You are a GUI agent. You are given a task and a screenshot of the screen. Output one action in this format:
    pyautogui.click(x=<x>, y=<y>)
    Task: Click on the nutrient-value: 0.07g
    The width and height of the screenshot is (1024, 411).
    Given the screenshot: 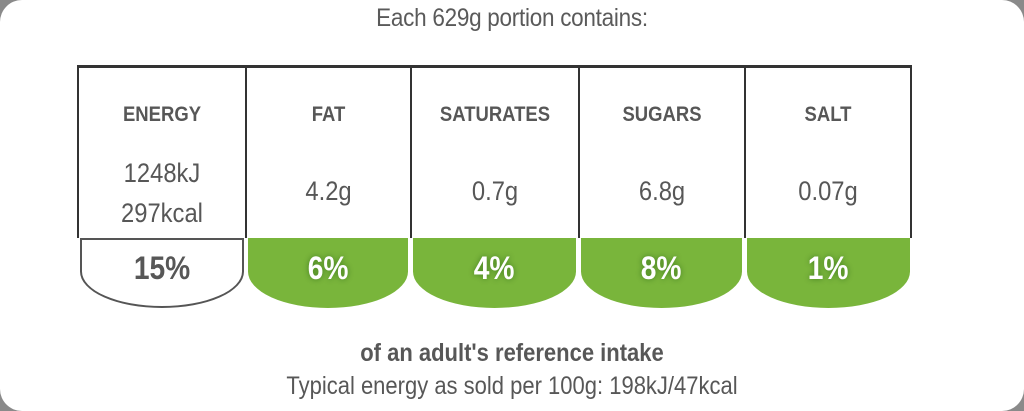 What is the action you would take?
    pyautogui.click(x=828, y=191)
    